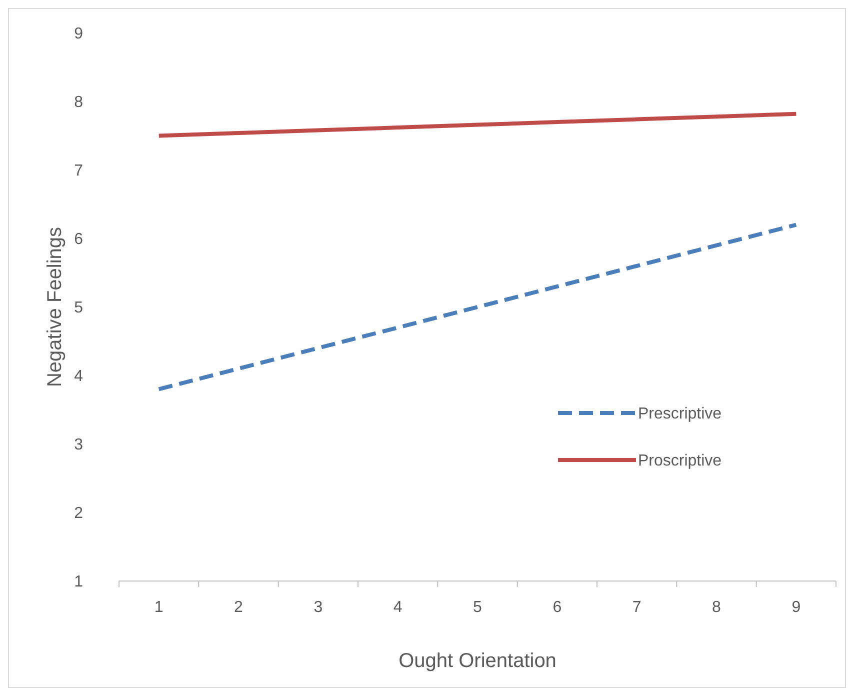  What do you see at coordinates (239, 607) in the screenshot?
I see `x-tick-label: 2` at bounding box center [239, 607].